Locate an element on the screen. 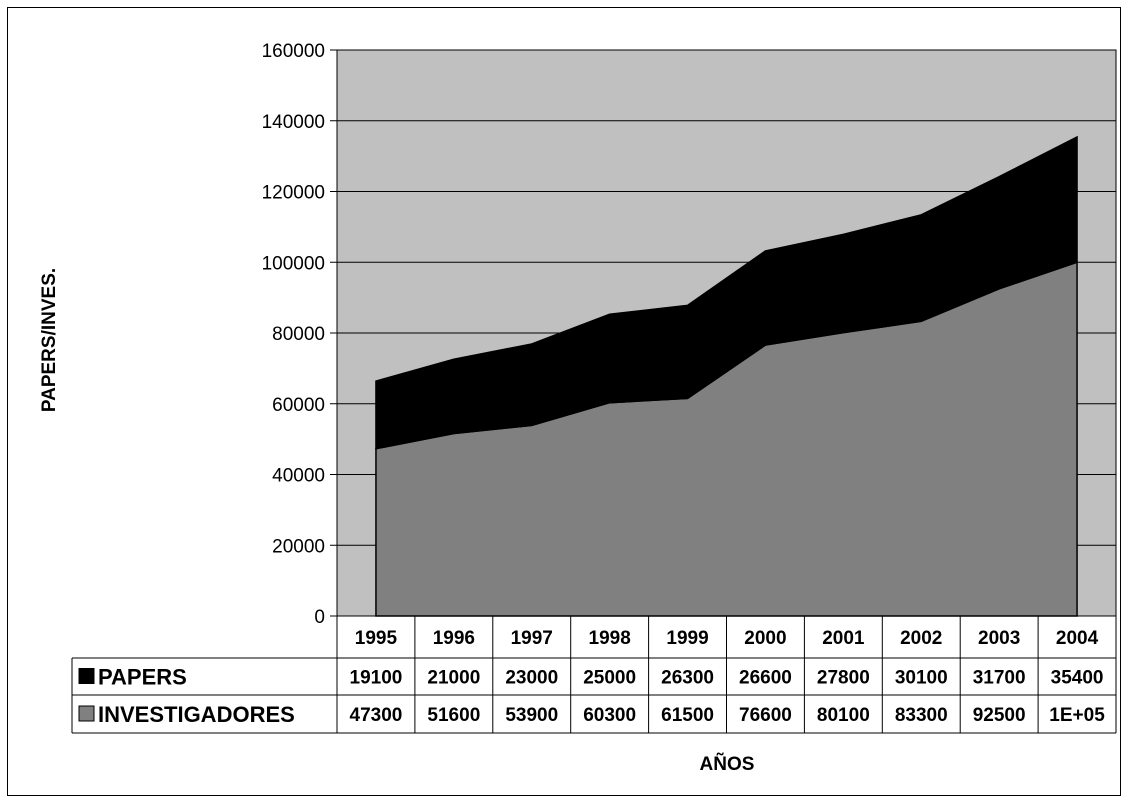 This screenshot has height=803, width=1129. x-axis-title: AÑOS is located at coordinates (727, 764).